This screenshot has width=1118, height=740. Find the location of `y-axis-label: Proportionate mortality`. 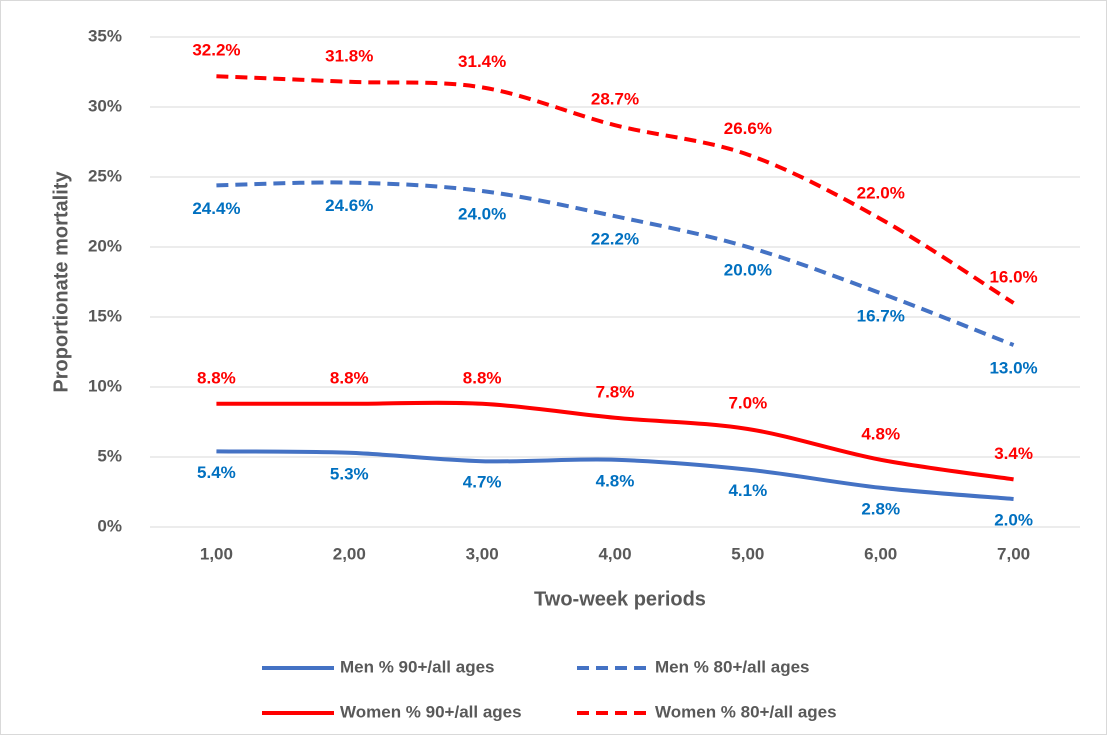

y-axis-label: Proportionate mortality is located at coordinates (61, 282).